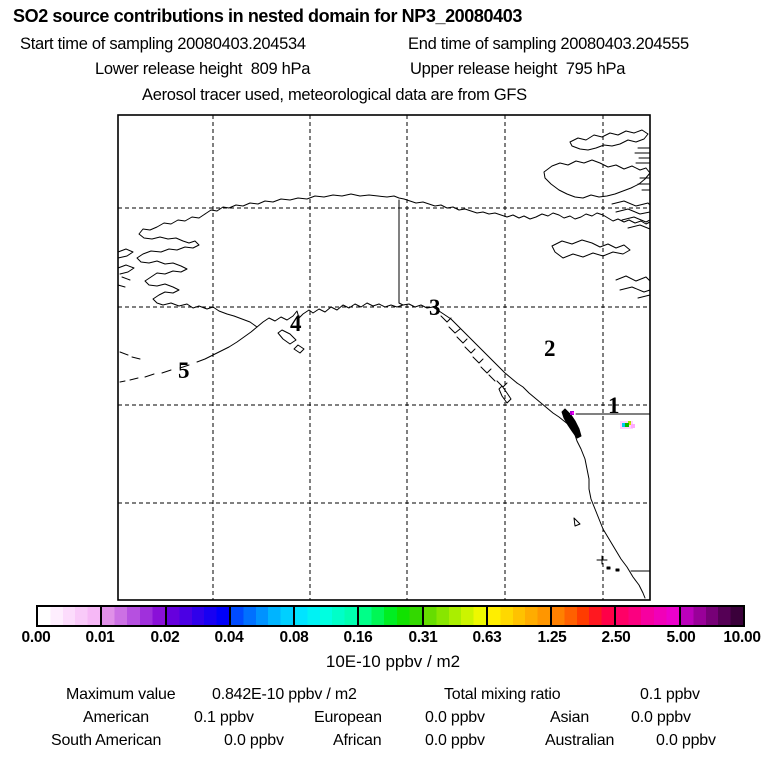 This screenshot has width=768, height=768. I want to click on region-number-5: 5, so click(184, 370).